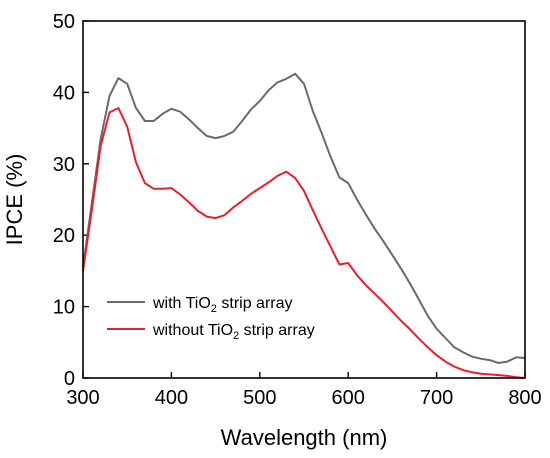 This screenshot has width=550, height=458. Describe the element at coordinates (233, 332) in the screenshot. I see `legend-label-2: without TiO2 strip array` at that location.